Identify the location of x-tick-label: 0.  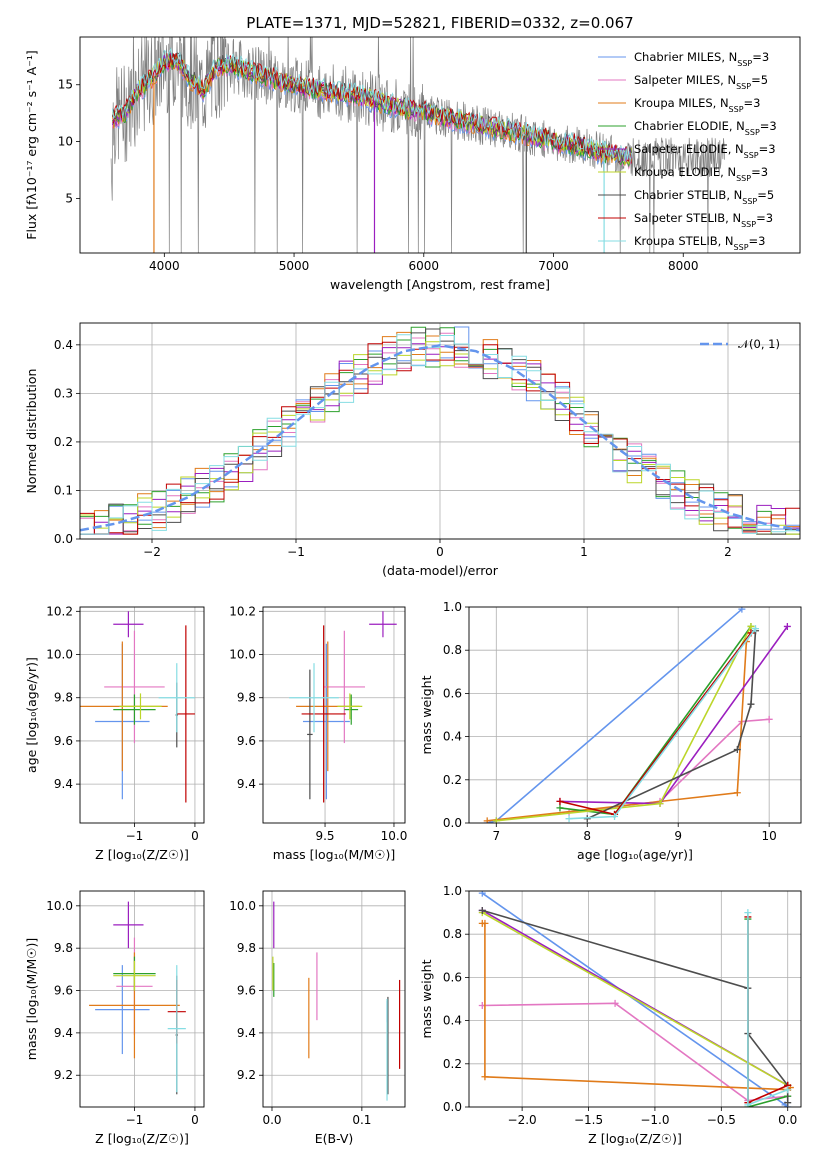
(195, 836).